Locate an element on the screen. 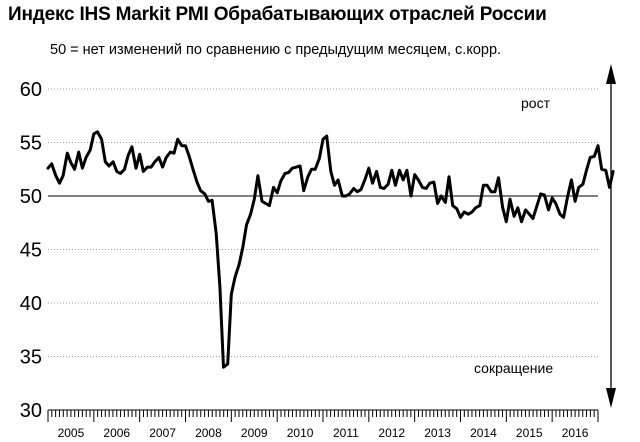 The width and height of the screenshot is (640, 442). x-tick-label-2006: 2006 is located at coordinates (116, 433).